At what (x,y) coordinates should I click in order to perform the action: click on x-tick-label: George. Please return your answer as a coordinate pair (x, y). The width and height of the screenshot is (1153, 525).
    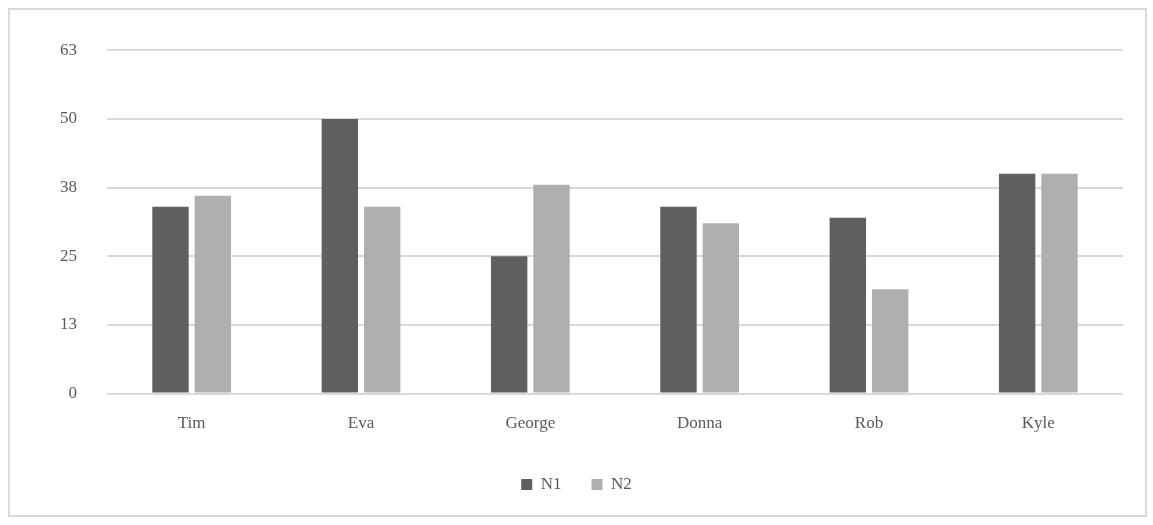
    Looking at the image, I should click on (530, 423).